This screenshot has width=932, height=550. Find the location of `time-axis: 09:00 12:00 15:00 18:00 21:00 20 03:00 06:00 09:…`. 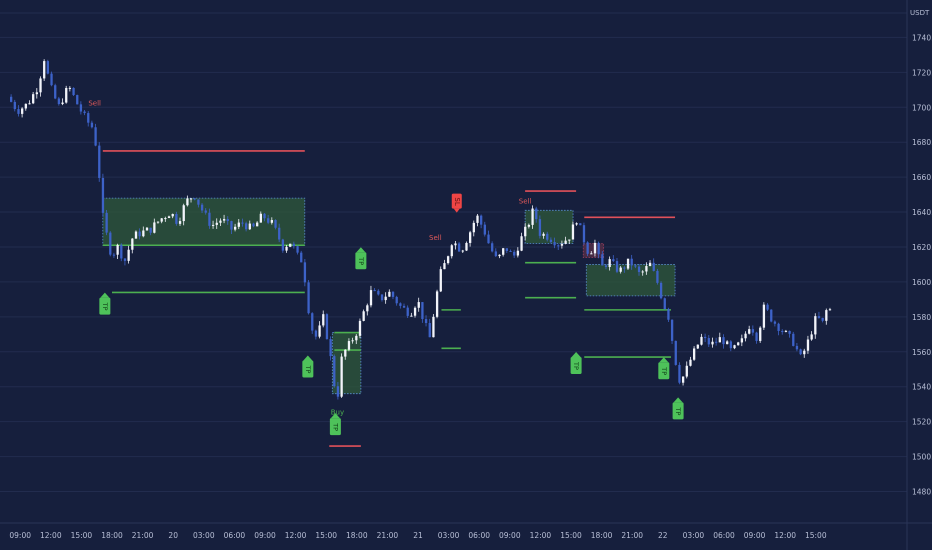

time-axis: 09:00 12:00 15:00 18:00 21:00 20 03:00 06:00 09:… is located at coordinates (417, 535).